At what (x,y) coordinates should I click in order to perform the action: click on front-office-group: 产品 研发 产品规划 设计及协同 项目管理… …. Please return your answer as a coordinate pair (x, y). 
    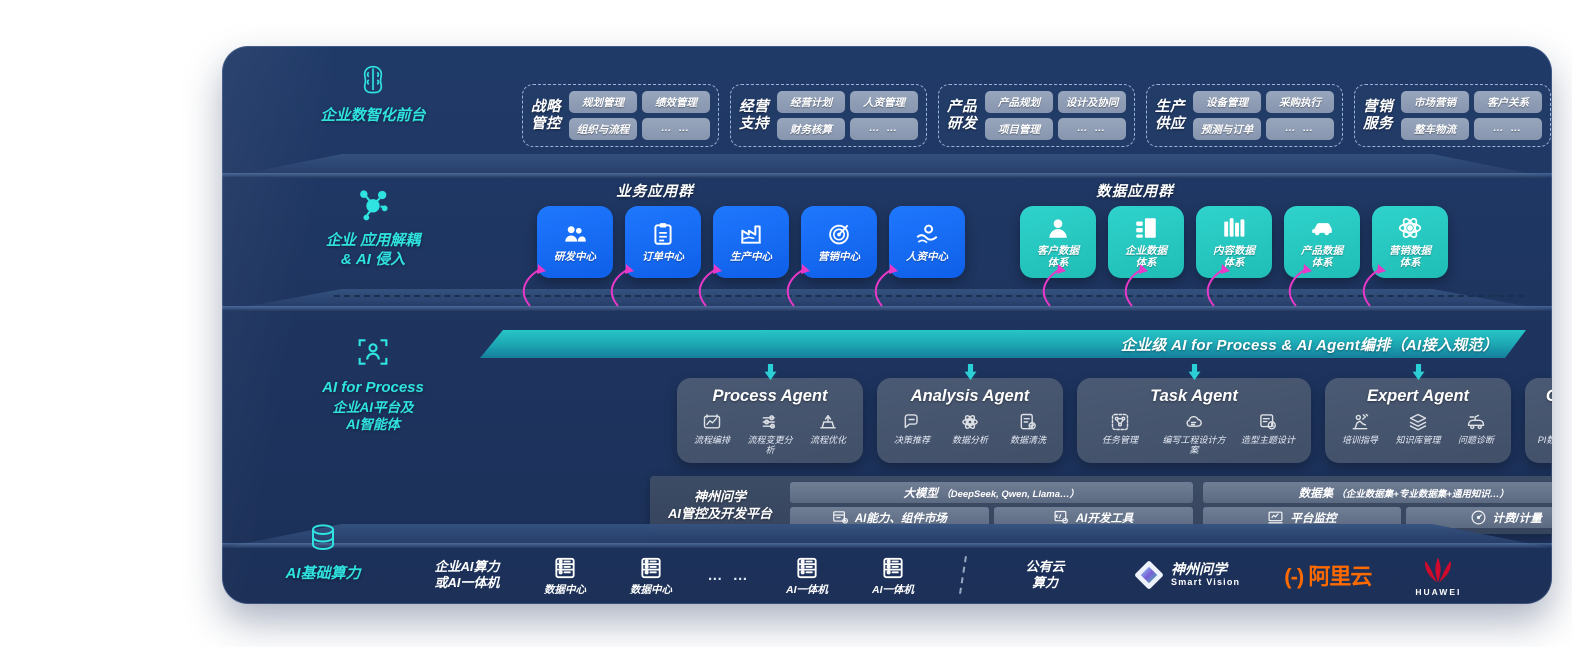
    Looking at the image, I should click on (1036, 115).